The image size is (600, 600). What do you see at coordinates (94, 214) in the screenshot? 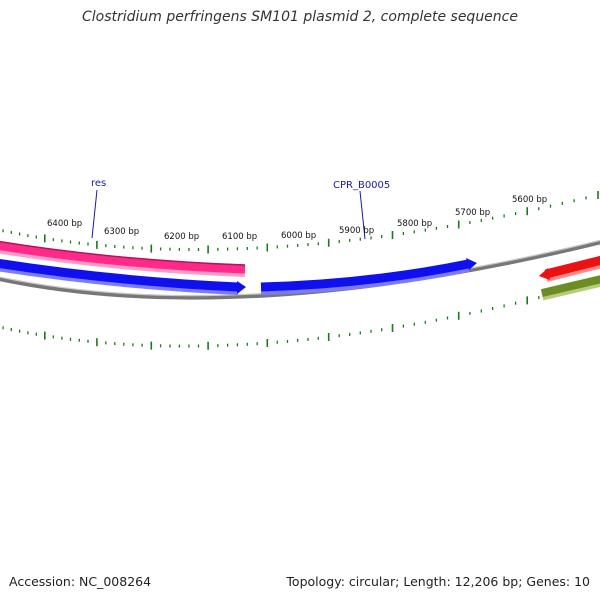
I see `res-label-leader` at bounding box center [94, 214].